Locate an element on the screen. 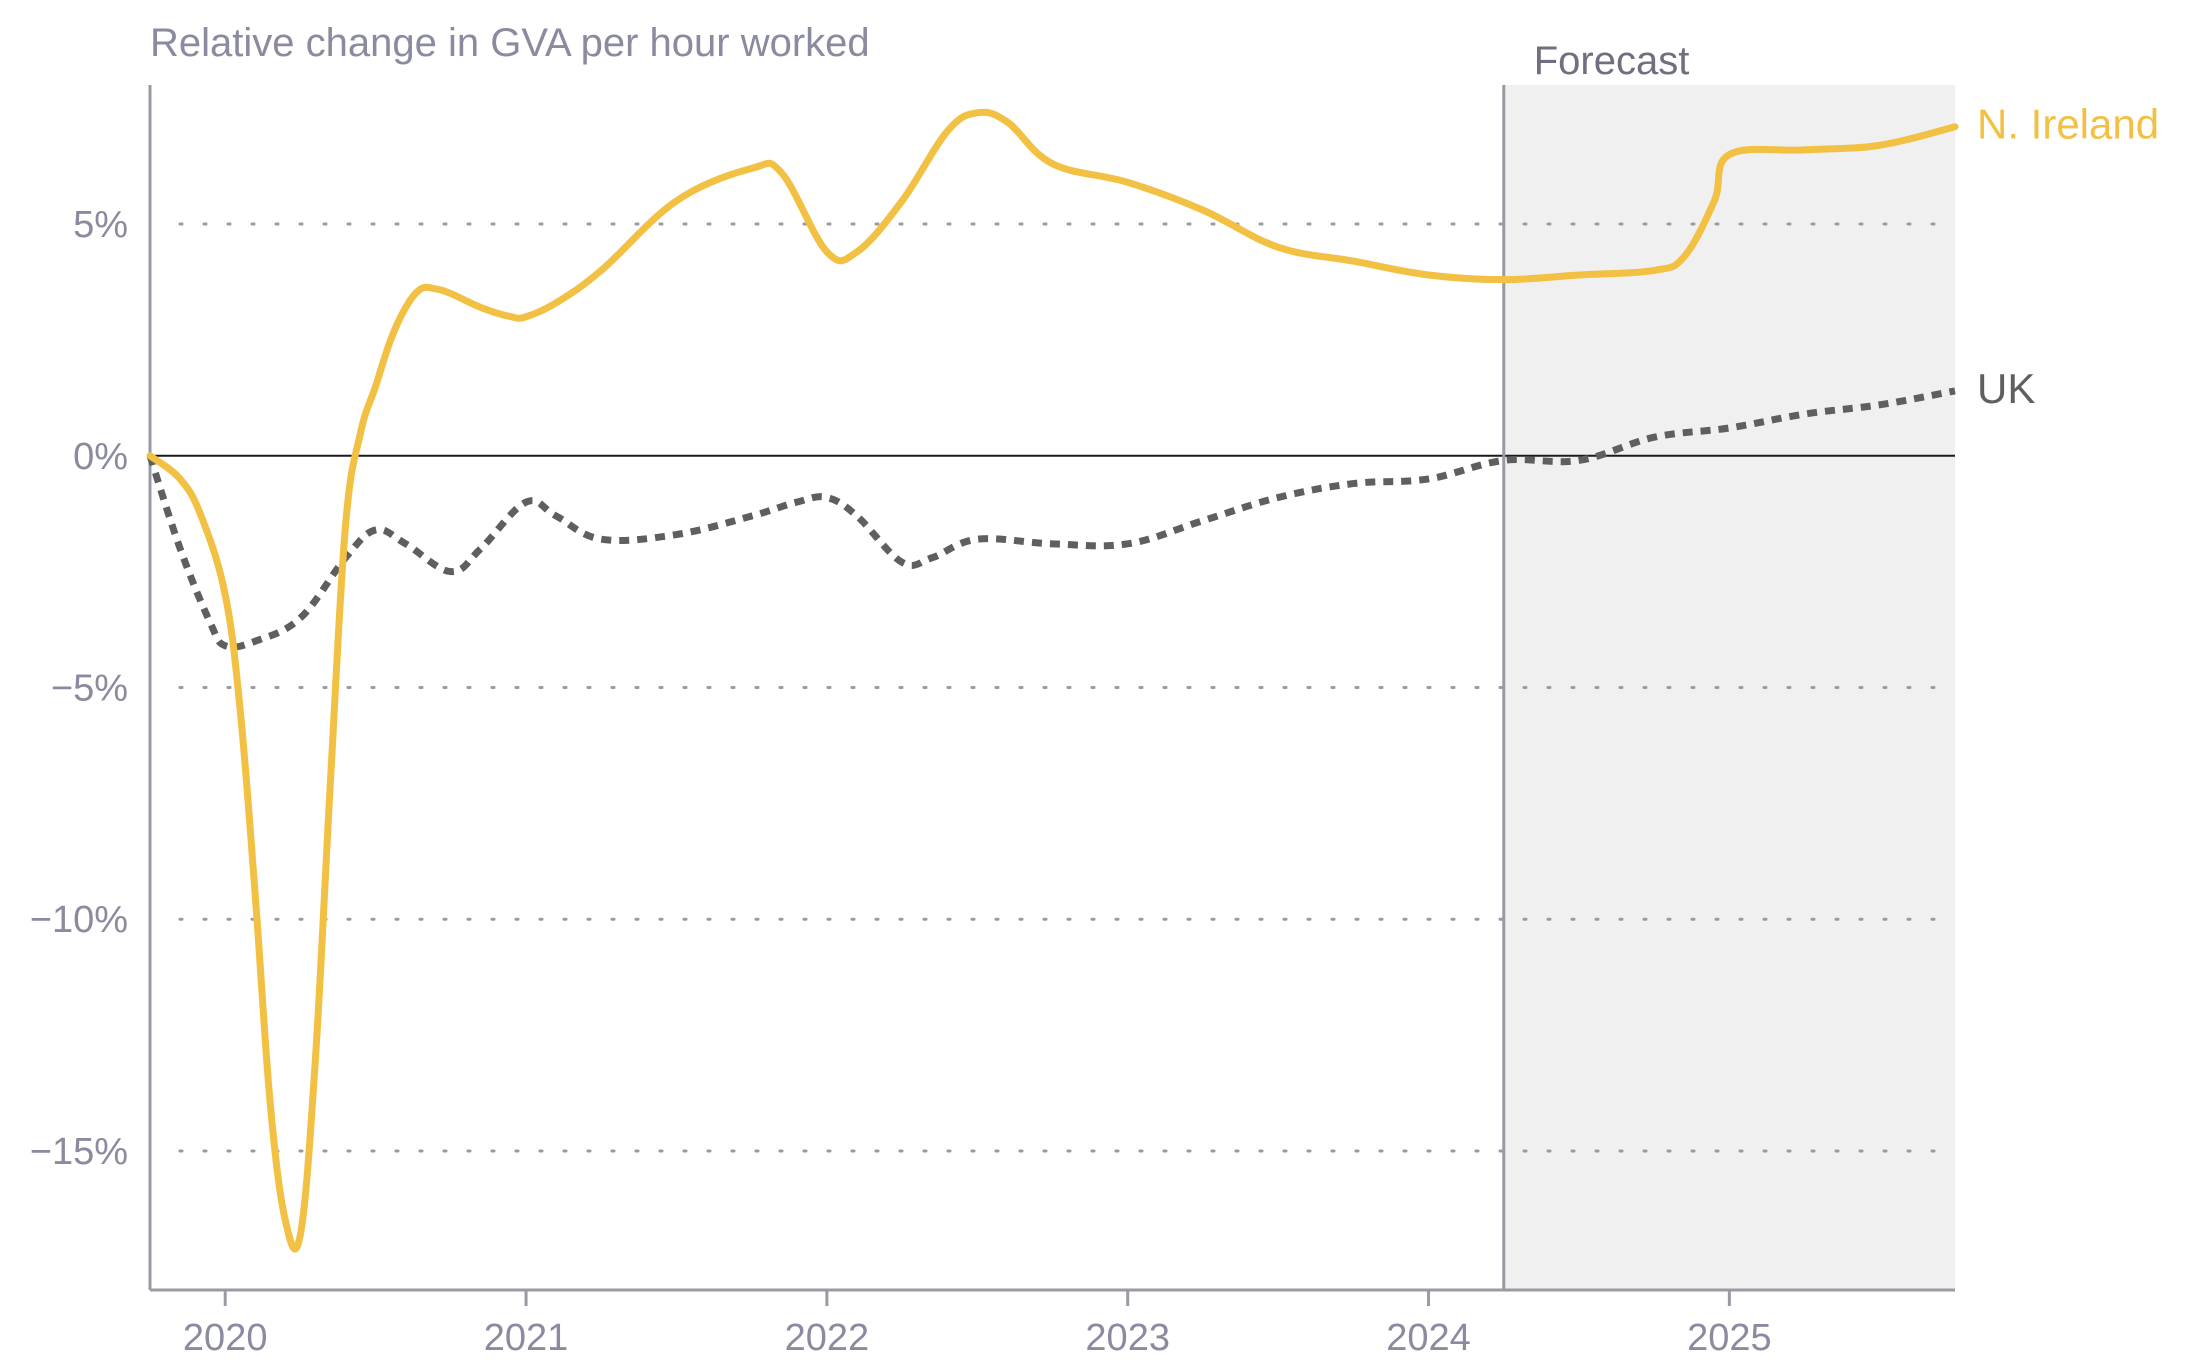 The width and height of the screenshot is (2188, 1372). forecast-label: Forecast is located at coordinates (1612, 61).